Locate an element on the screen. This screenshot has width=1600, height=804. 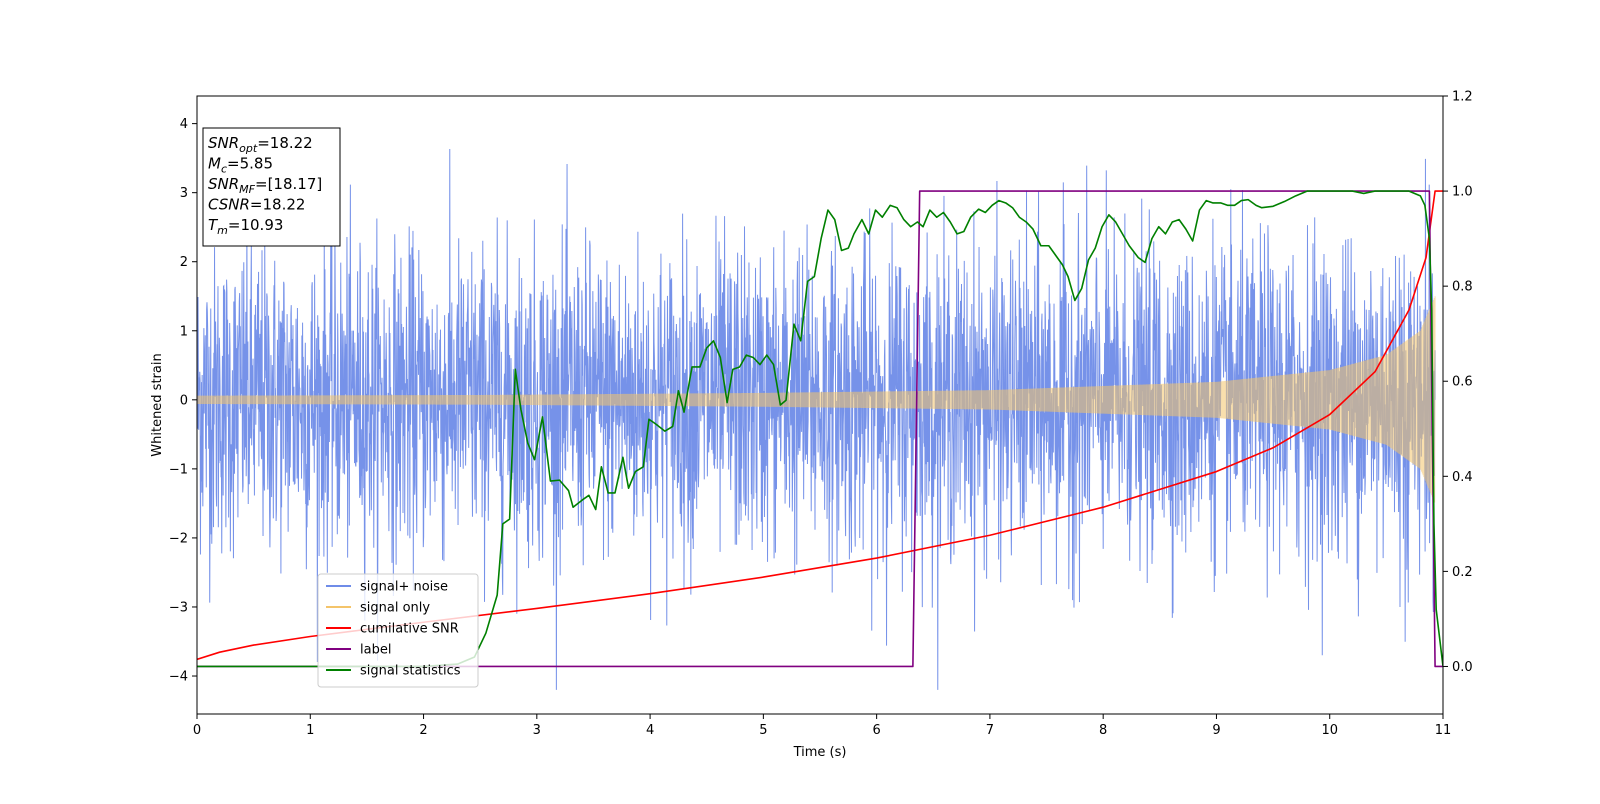
info-box-line: Mc=5.85 is located at coordinates (240, 165).